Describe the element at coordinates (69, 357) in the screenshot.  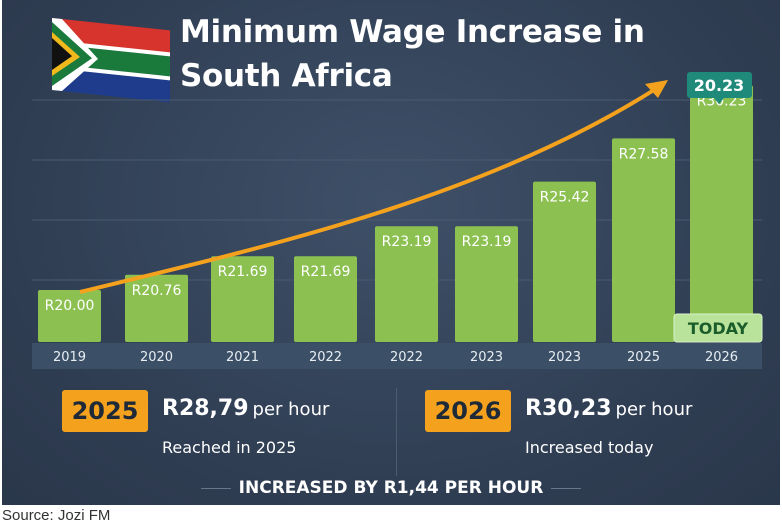
I see `x-tick-label: 2019` at that location.